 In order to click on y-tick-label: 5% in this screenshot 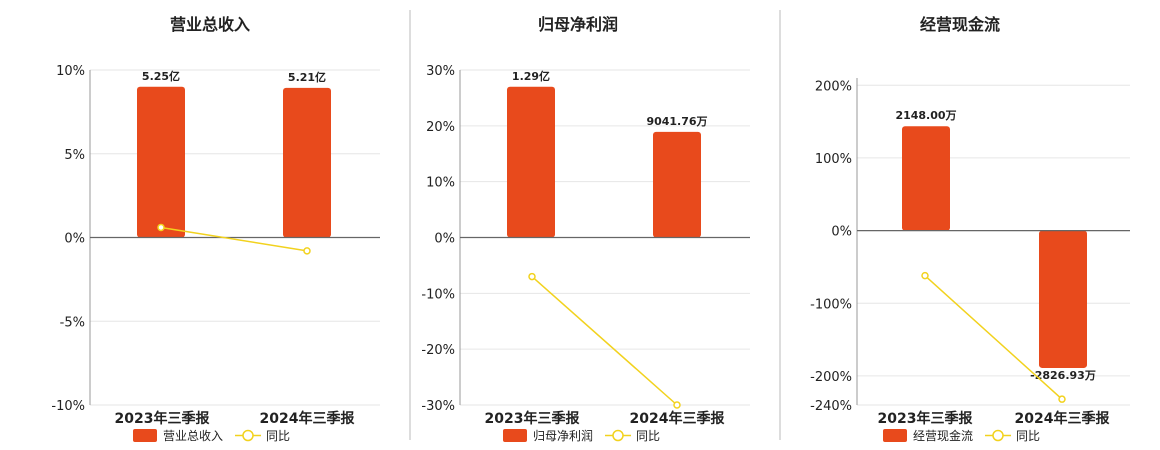, I will do `click(74, 155)`.